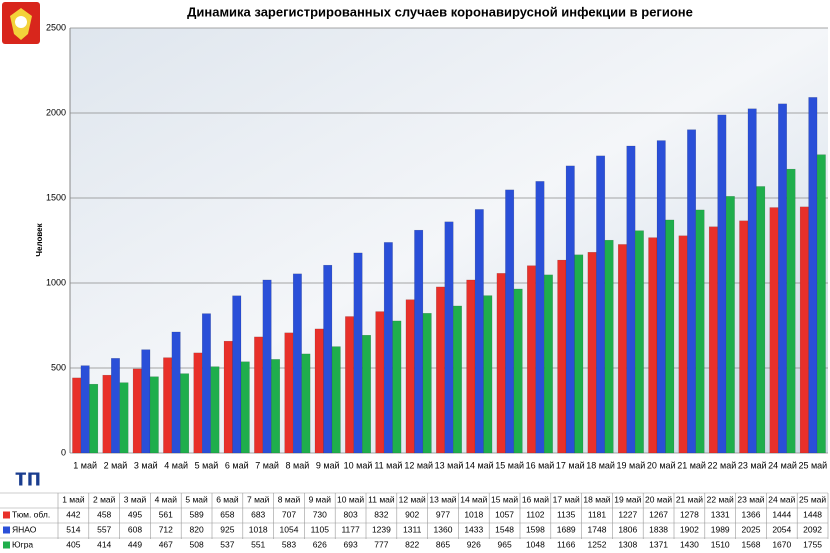 The height and width of the screenshot is (553, 830). Describe the element at coordinates (658, 499) in the screenshot. I see `table-header: 20 май` at that location.